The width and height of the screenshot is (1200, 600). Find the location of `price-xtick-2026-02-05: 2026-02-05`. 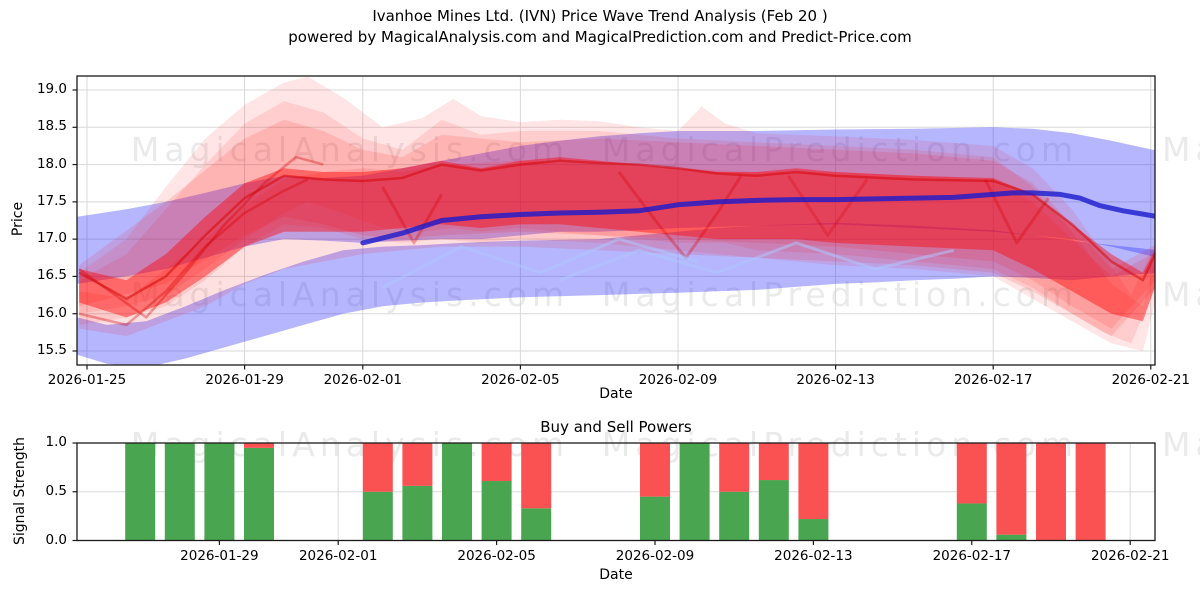

price-xtick-2026-02-05: 2026-02-05 is located at coordinates (520, 380).